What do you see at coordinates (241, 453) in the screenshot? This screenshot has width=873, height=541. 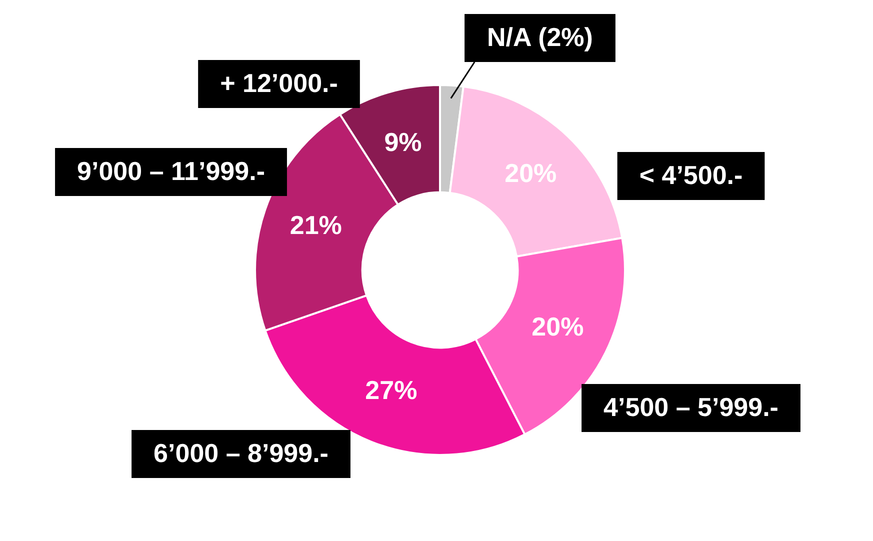 I see `slice-label: 6’000 – 8’999.-` at bounding box center [241, 453].